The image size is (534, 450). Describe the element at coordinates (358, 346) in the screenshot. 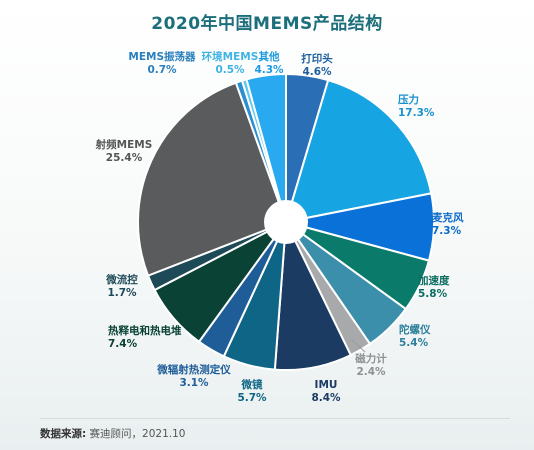

I see `leader-line` at that location.